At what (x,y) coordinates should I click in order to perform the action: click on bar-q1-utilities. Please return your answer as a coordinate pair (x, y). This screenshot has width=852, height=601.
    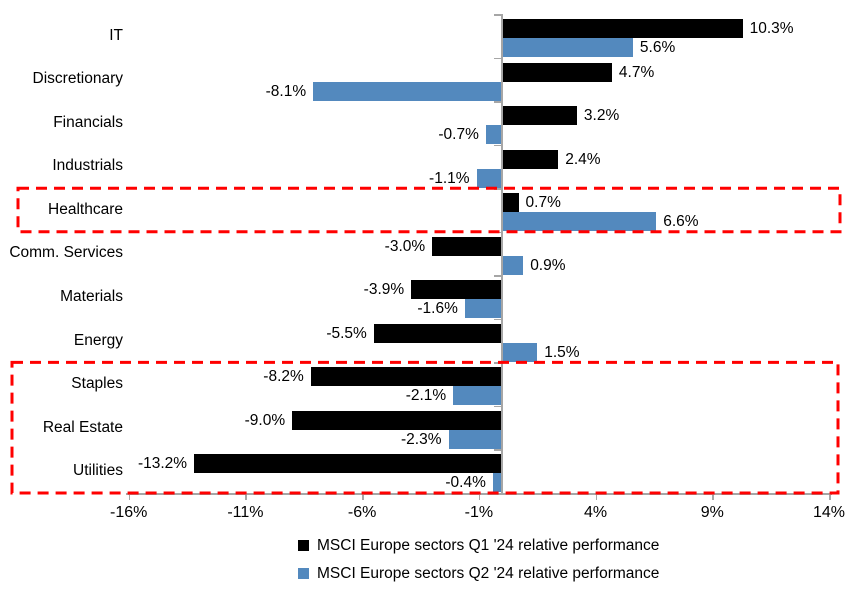
    Looking at the image, I should click on (348, 464).